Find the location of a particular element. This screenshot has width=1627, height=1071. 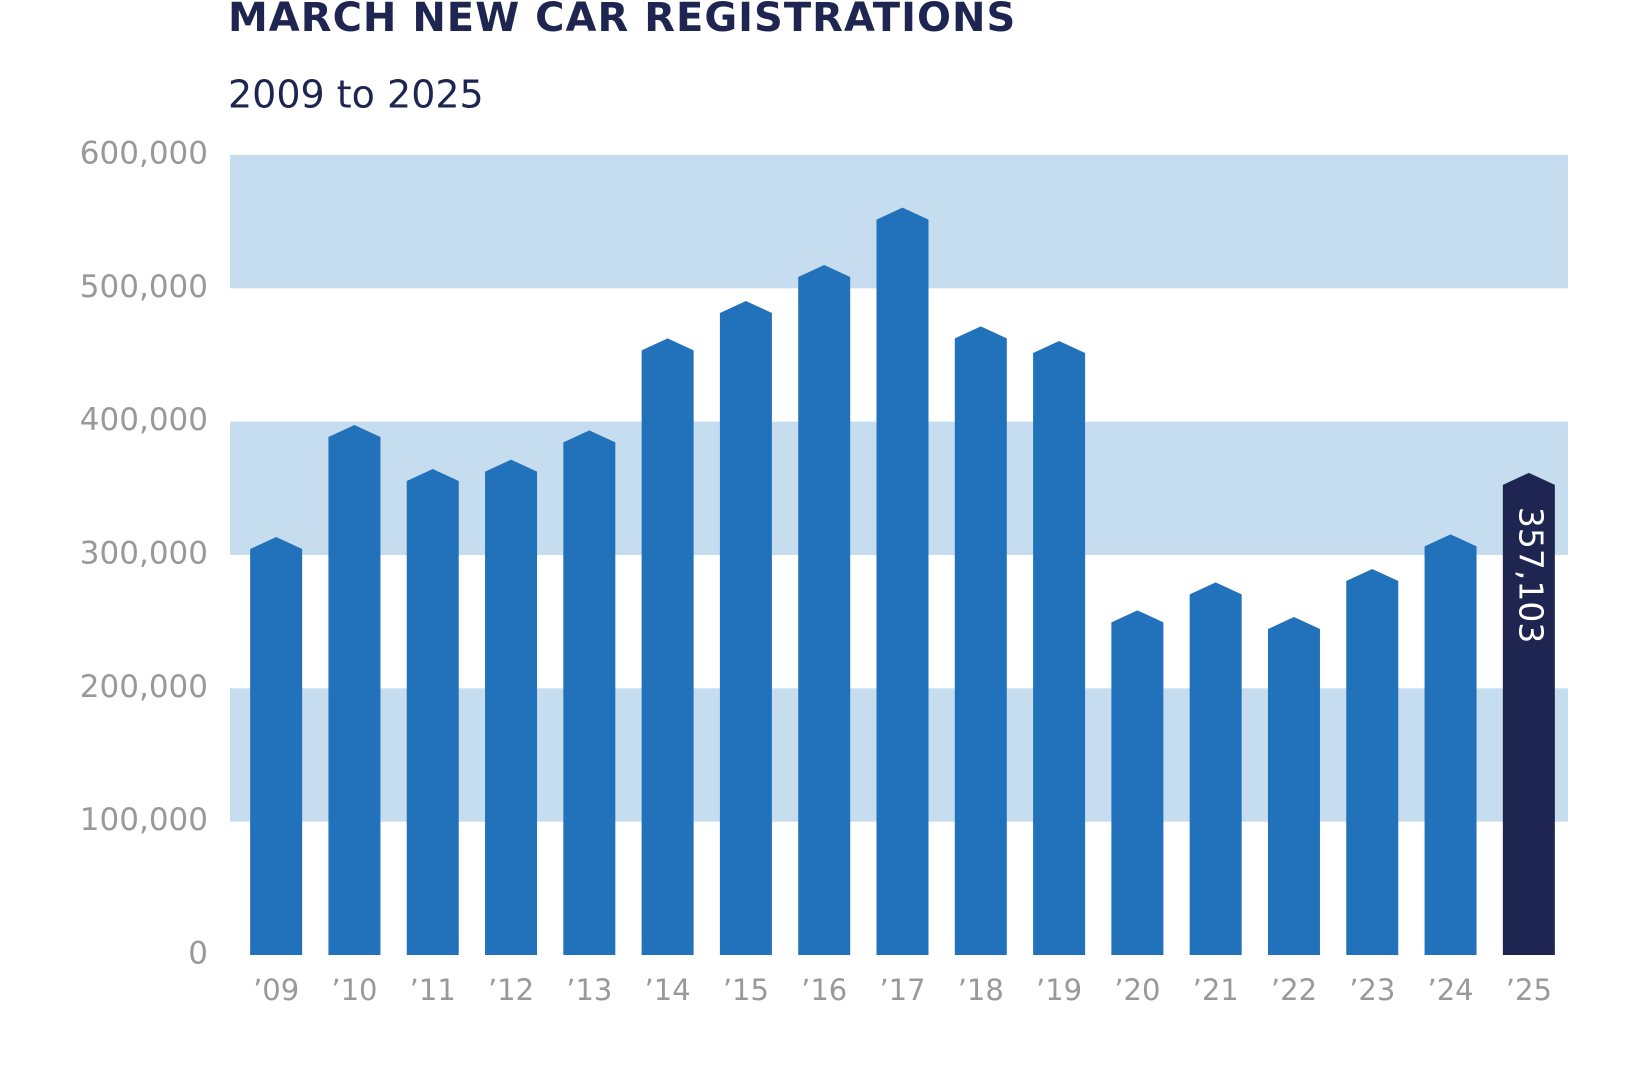

x-tick-label: ’16 is located at coordinates (824, 990).